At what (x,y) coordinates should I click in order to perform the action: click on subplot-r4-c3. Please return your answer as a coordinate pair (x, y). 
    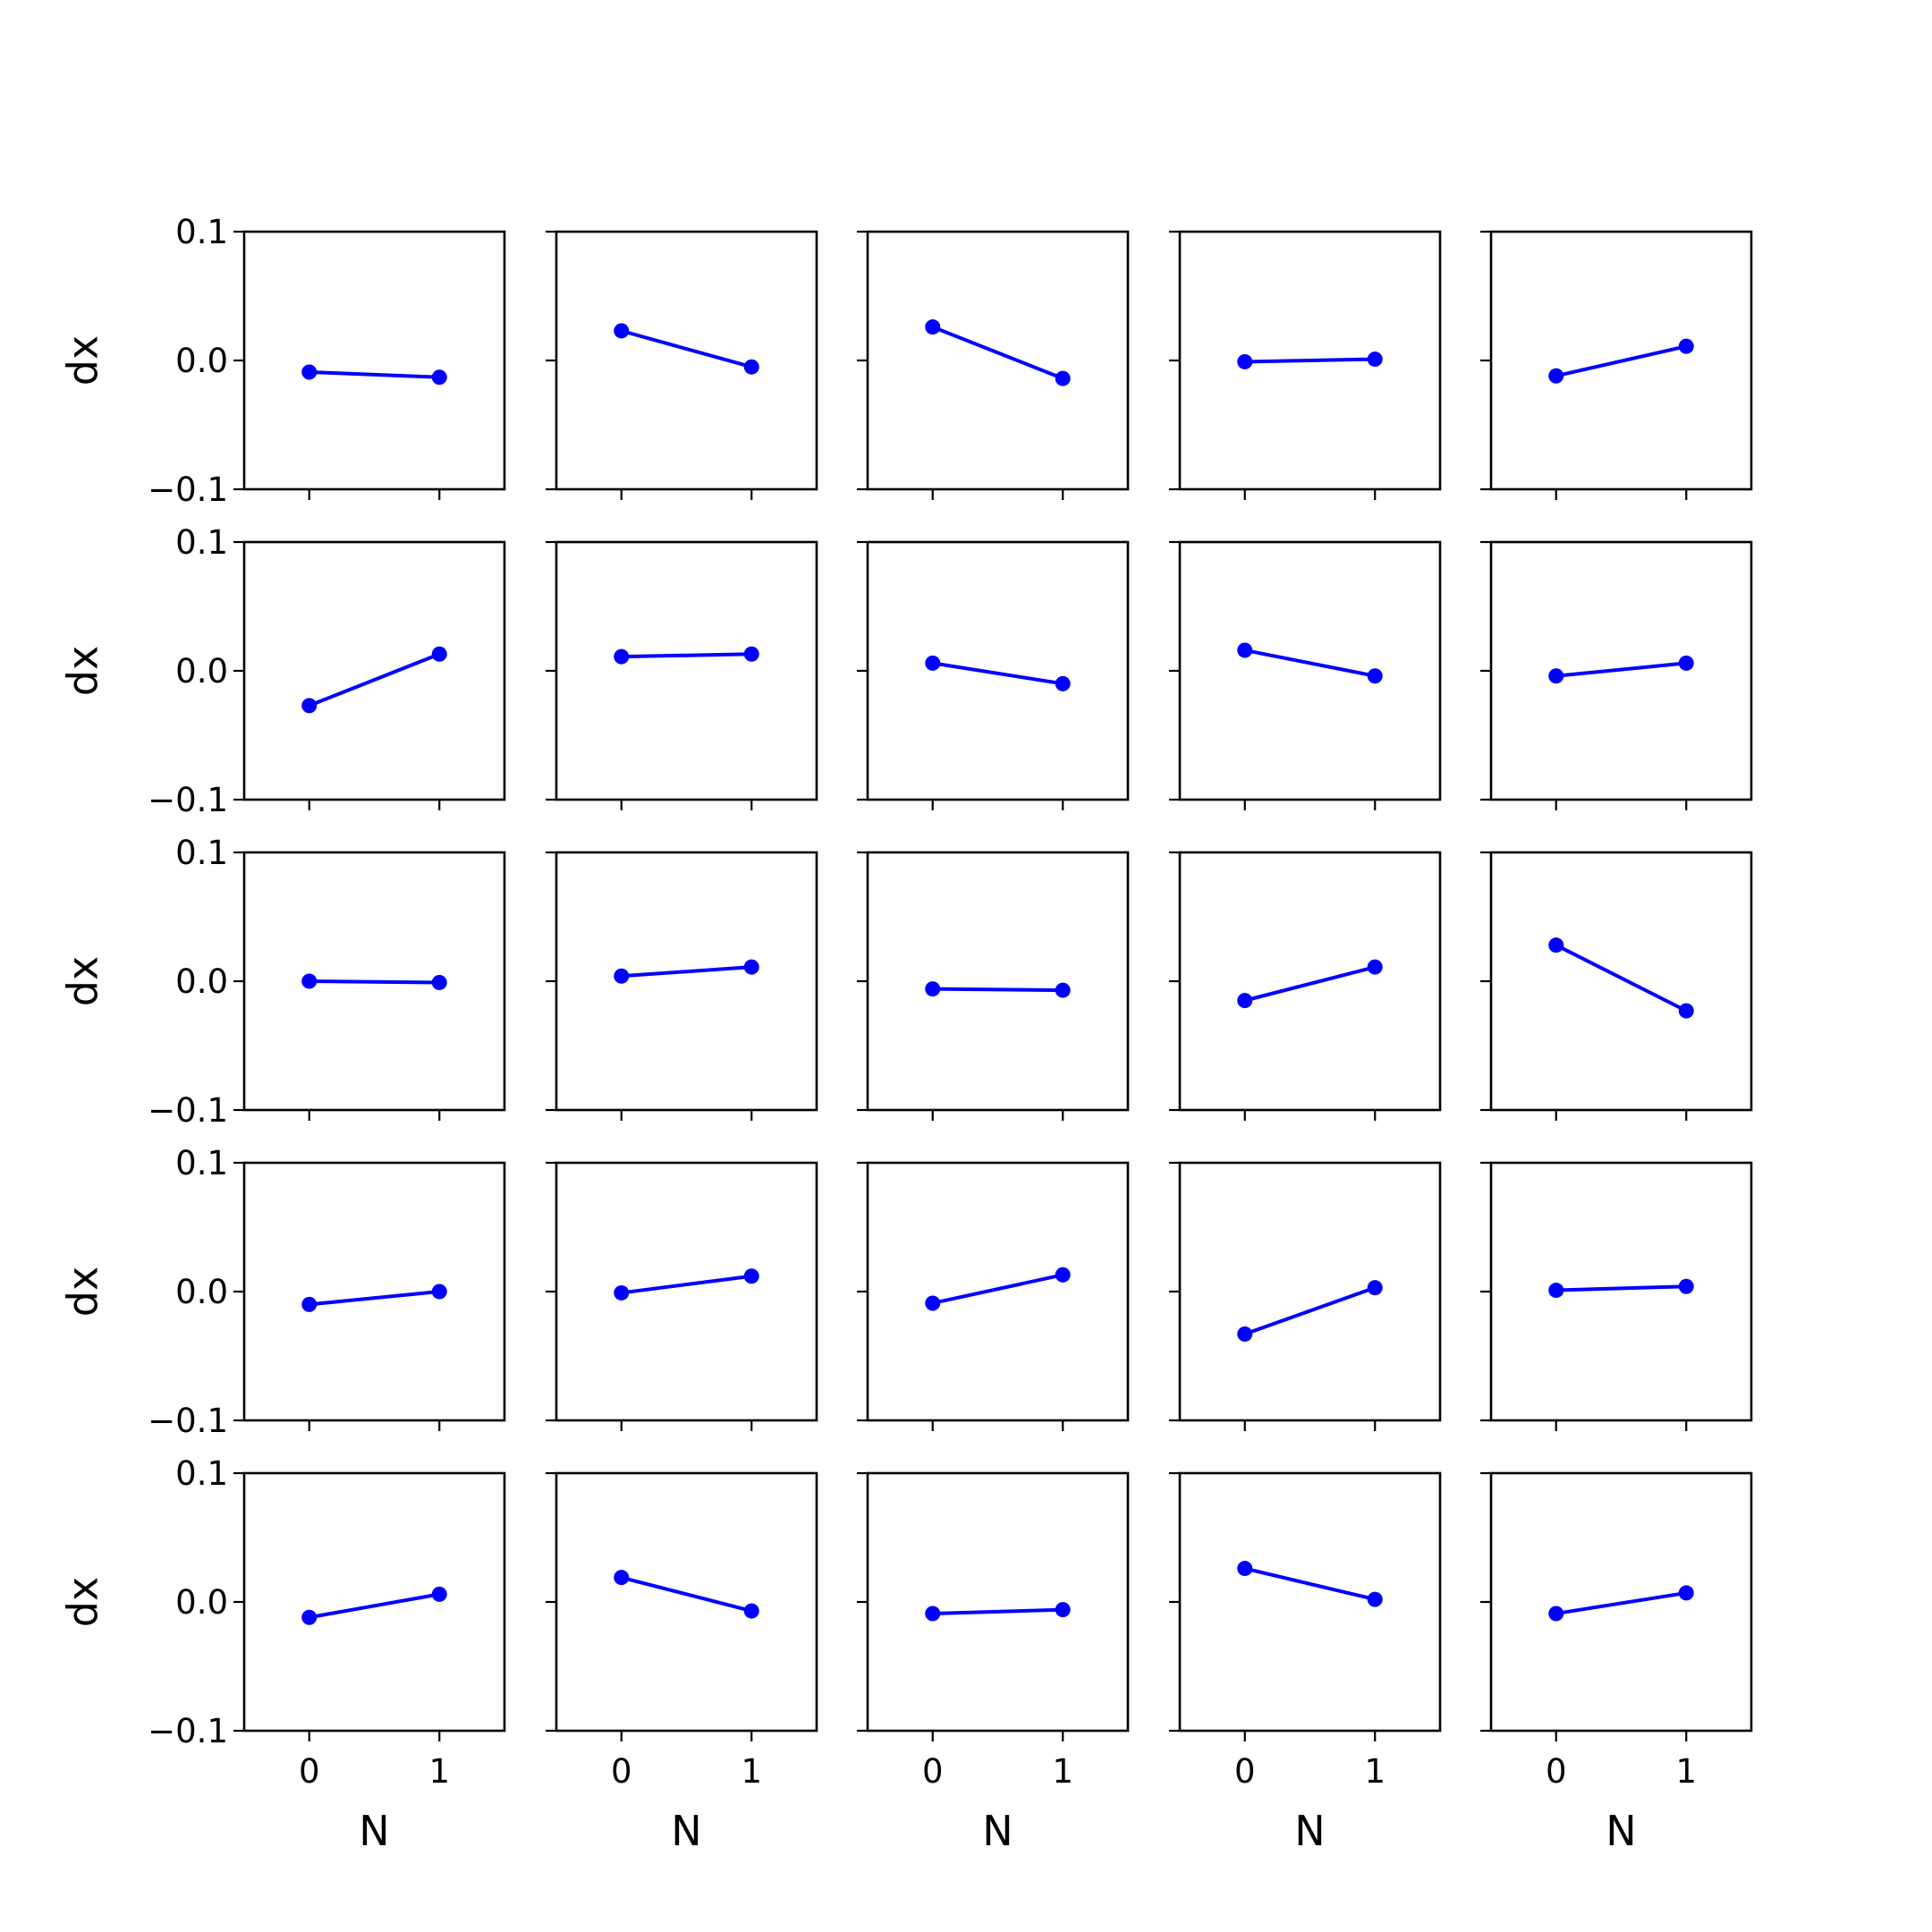
    Looking at the image, I should click on (993, 1296).